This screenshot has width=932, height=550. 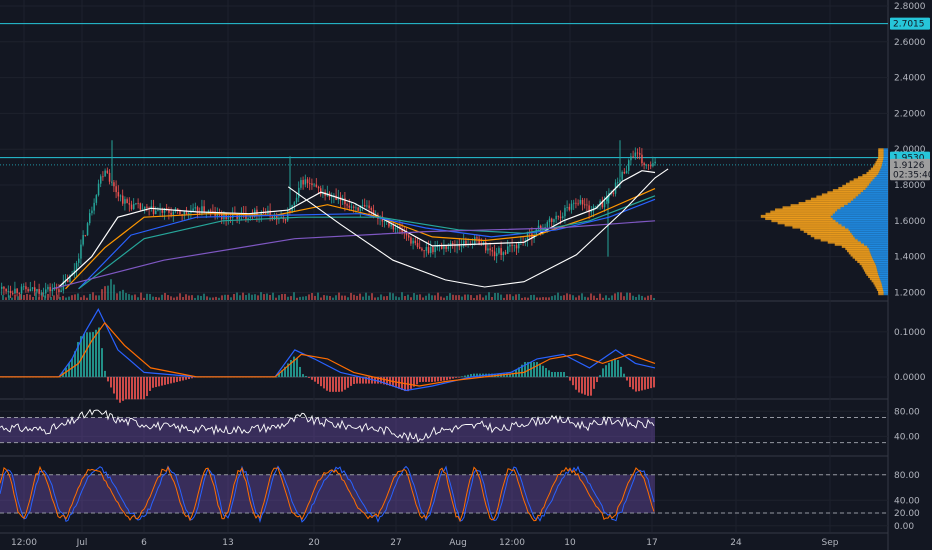 I want to click on time-tick-label: 13, so click(x=227, y=543).